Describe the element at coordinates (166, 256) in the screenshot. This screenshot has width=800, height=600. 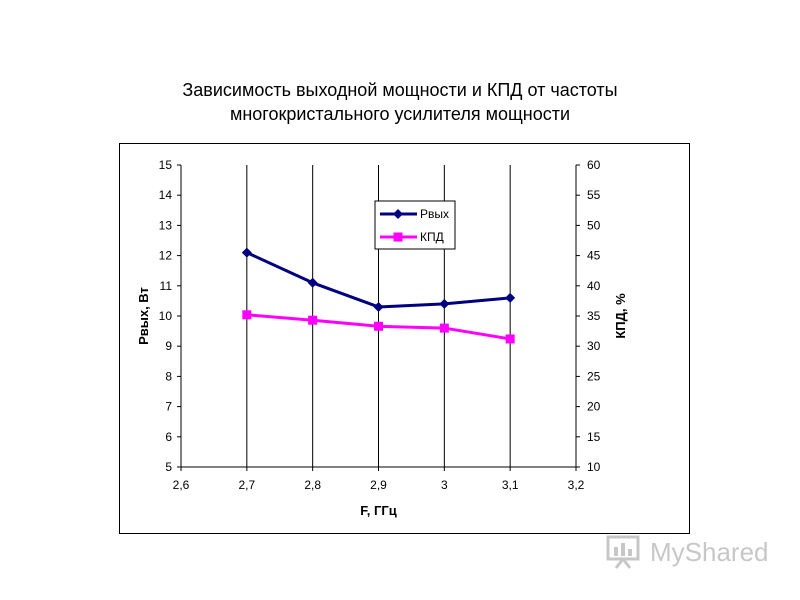
I see `y-tick-label: 12` at that location.